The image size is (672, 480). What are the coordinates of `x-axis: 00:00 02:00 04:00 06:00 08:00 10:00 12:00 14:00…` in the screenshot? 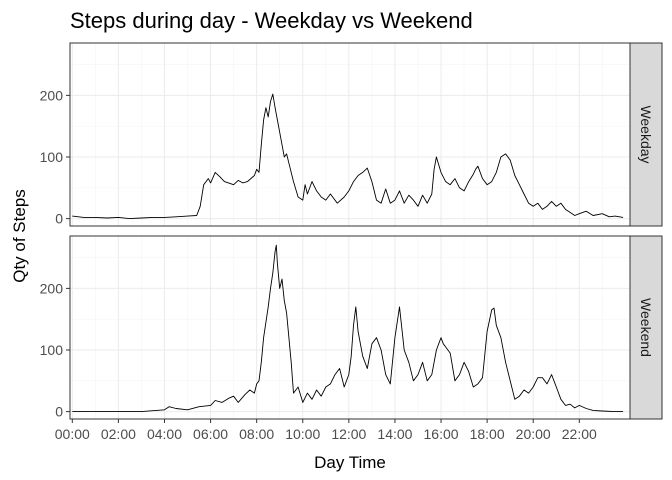 It's located at (326, 430).